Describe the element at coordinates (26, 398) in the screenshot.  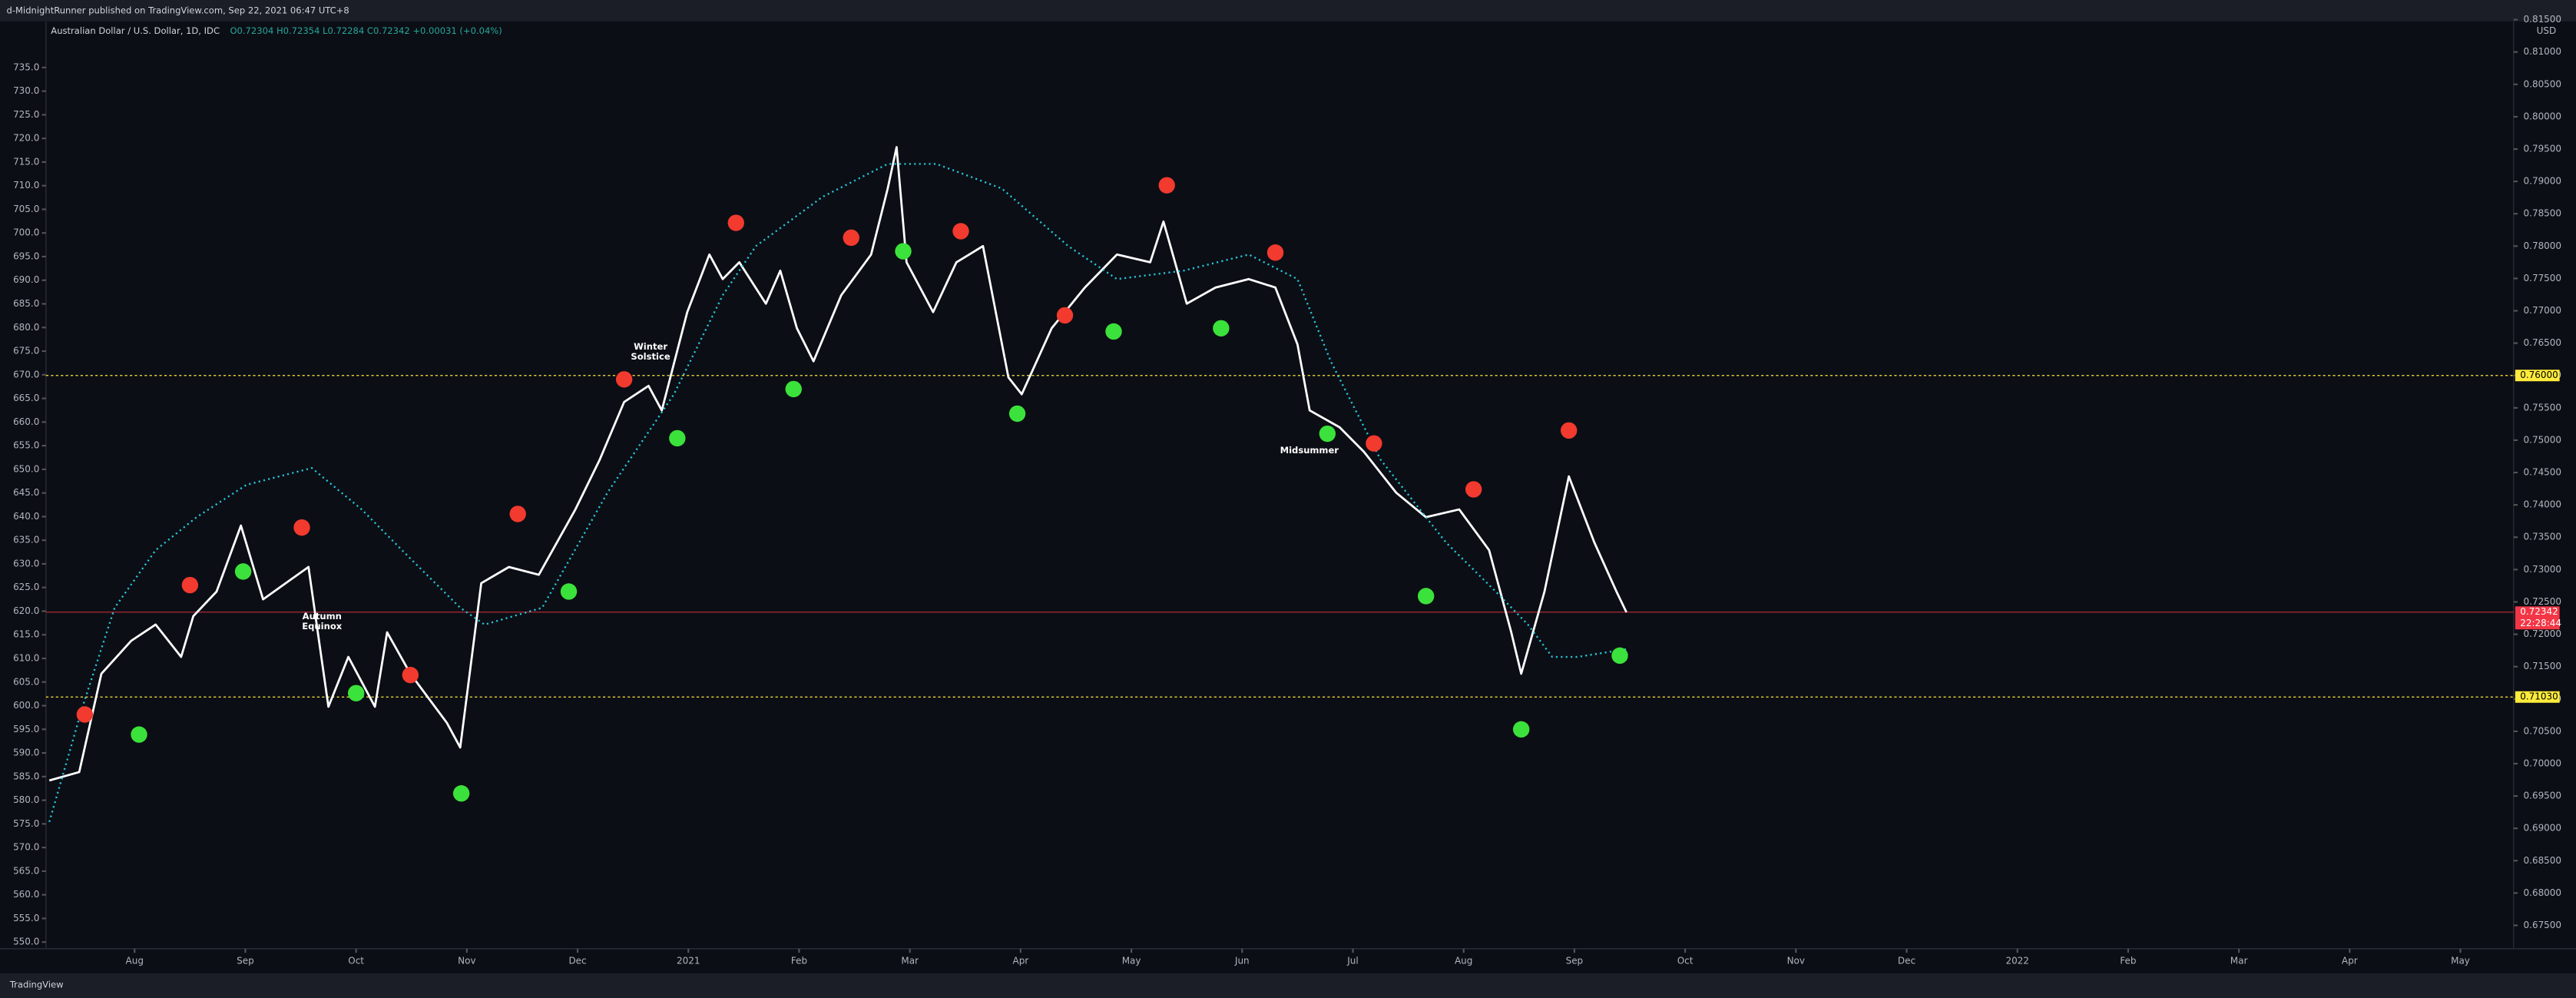
I see `y-tick-label: 665.0` at that location.